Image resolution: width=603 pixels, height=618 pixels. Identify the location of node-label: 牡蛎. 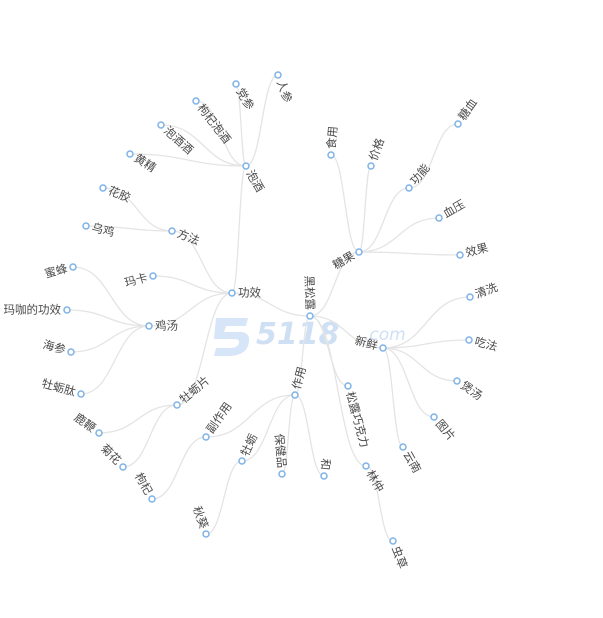
(249, 445).